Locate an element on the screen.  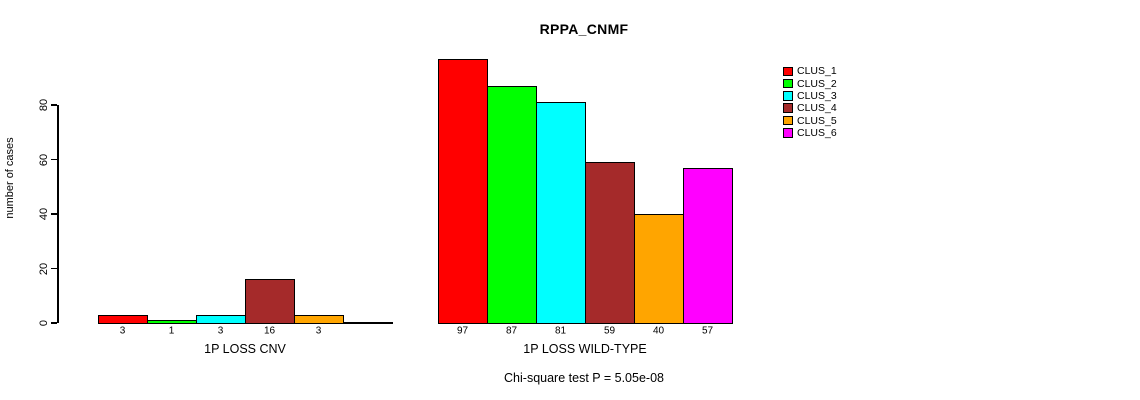
bar-value-label: 97 is located at coordinates (462, 331).